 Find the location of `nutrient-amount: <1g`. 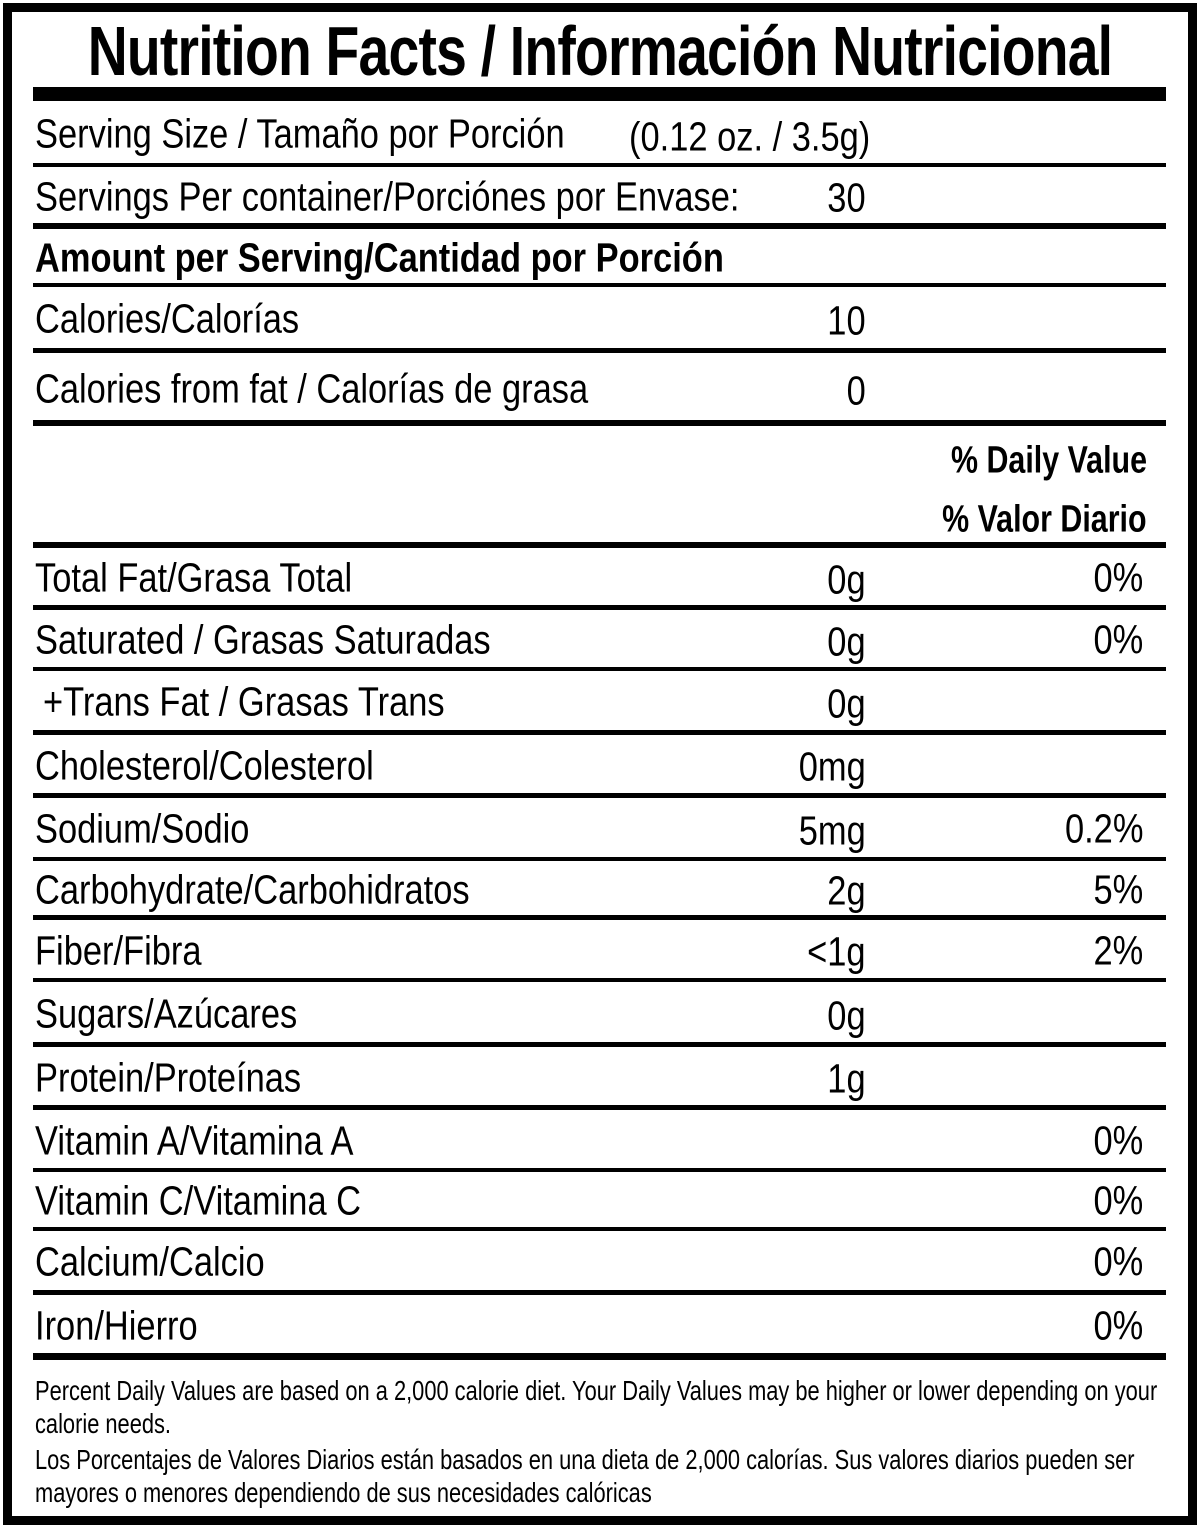

nutrient-amount: <1g is located at coordinates (836, 951).